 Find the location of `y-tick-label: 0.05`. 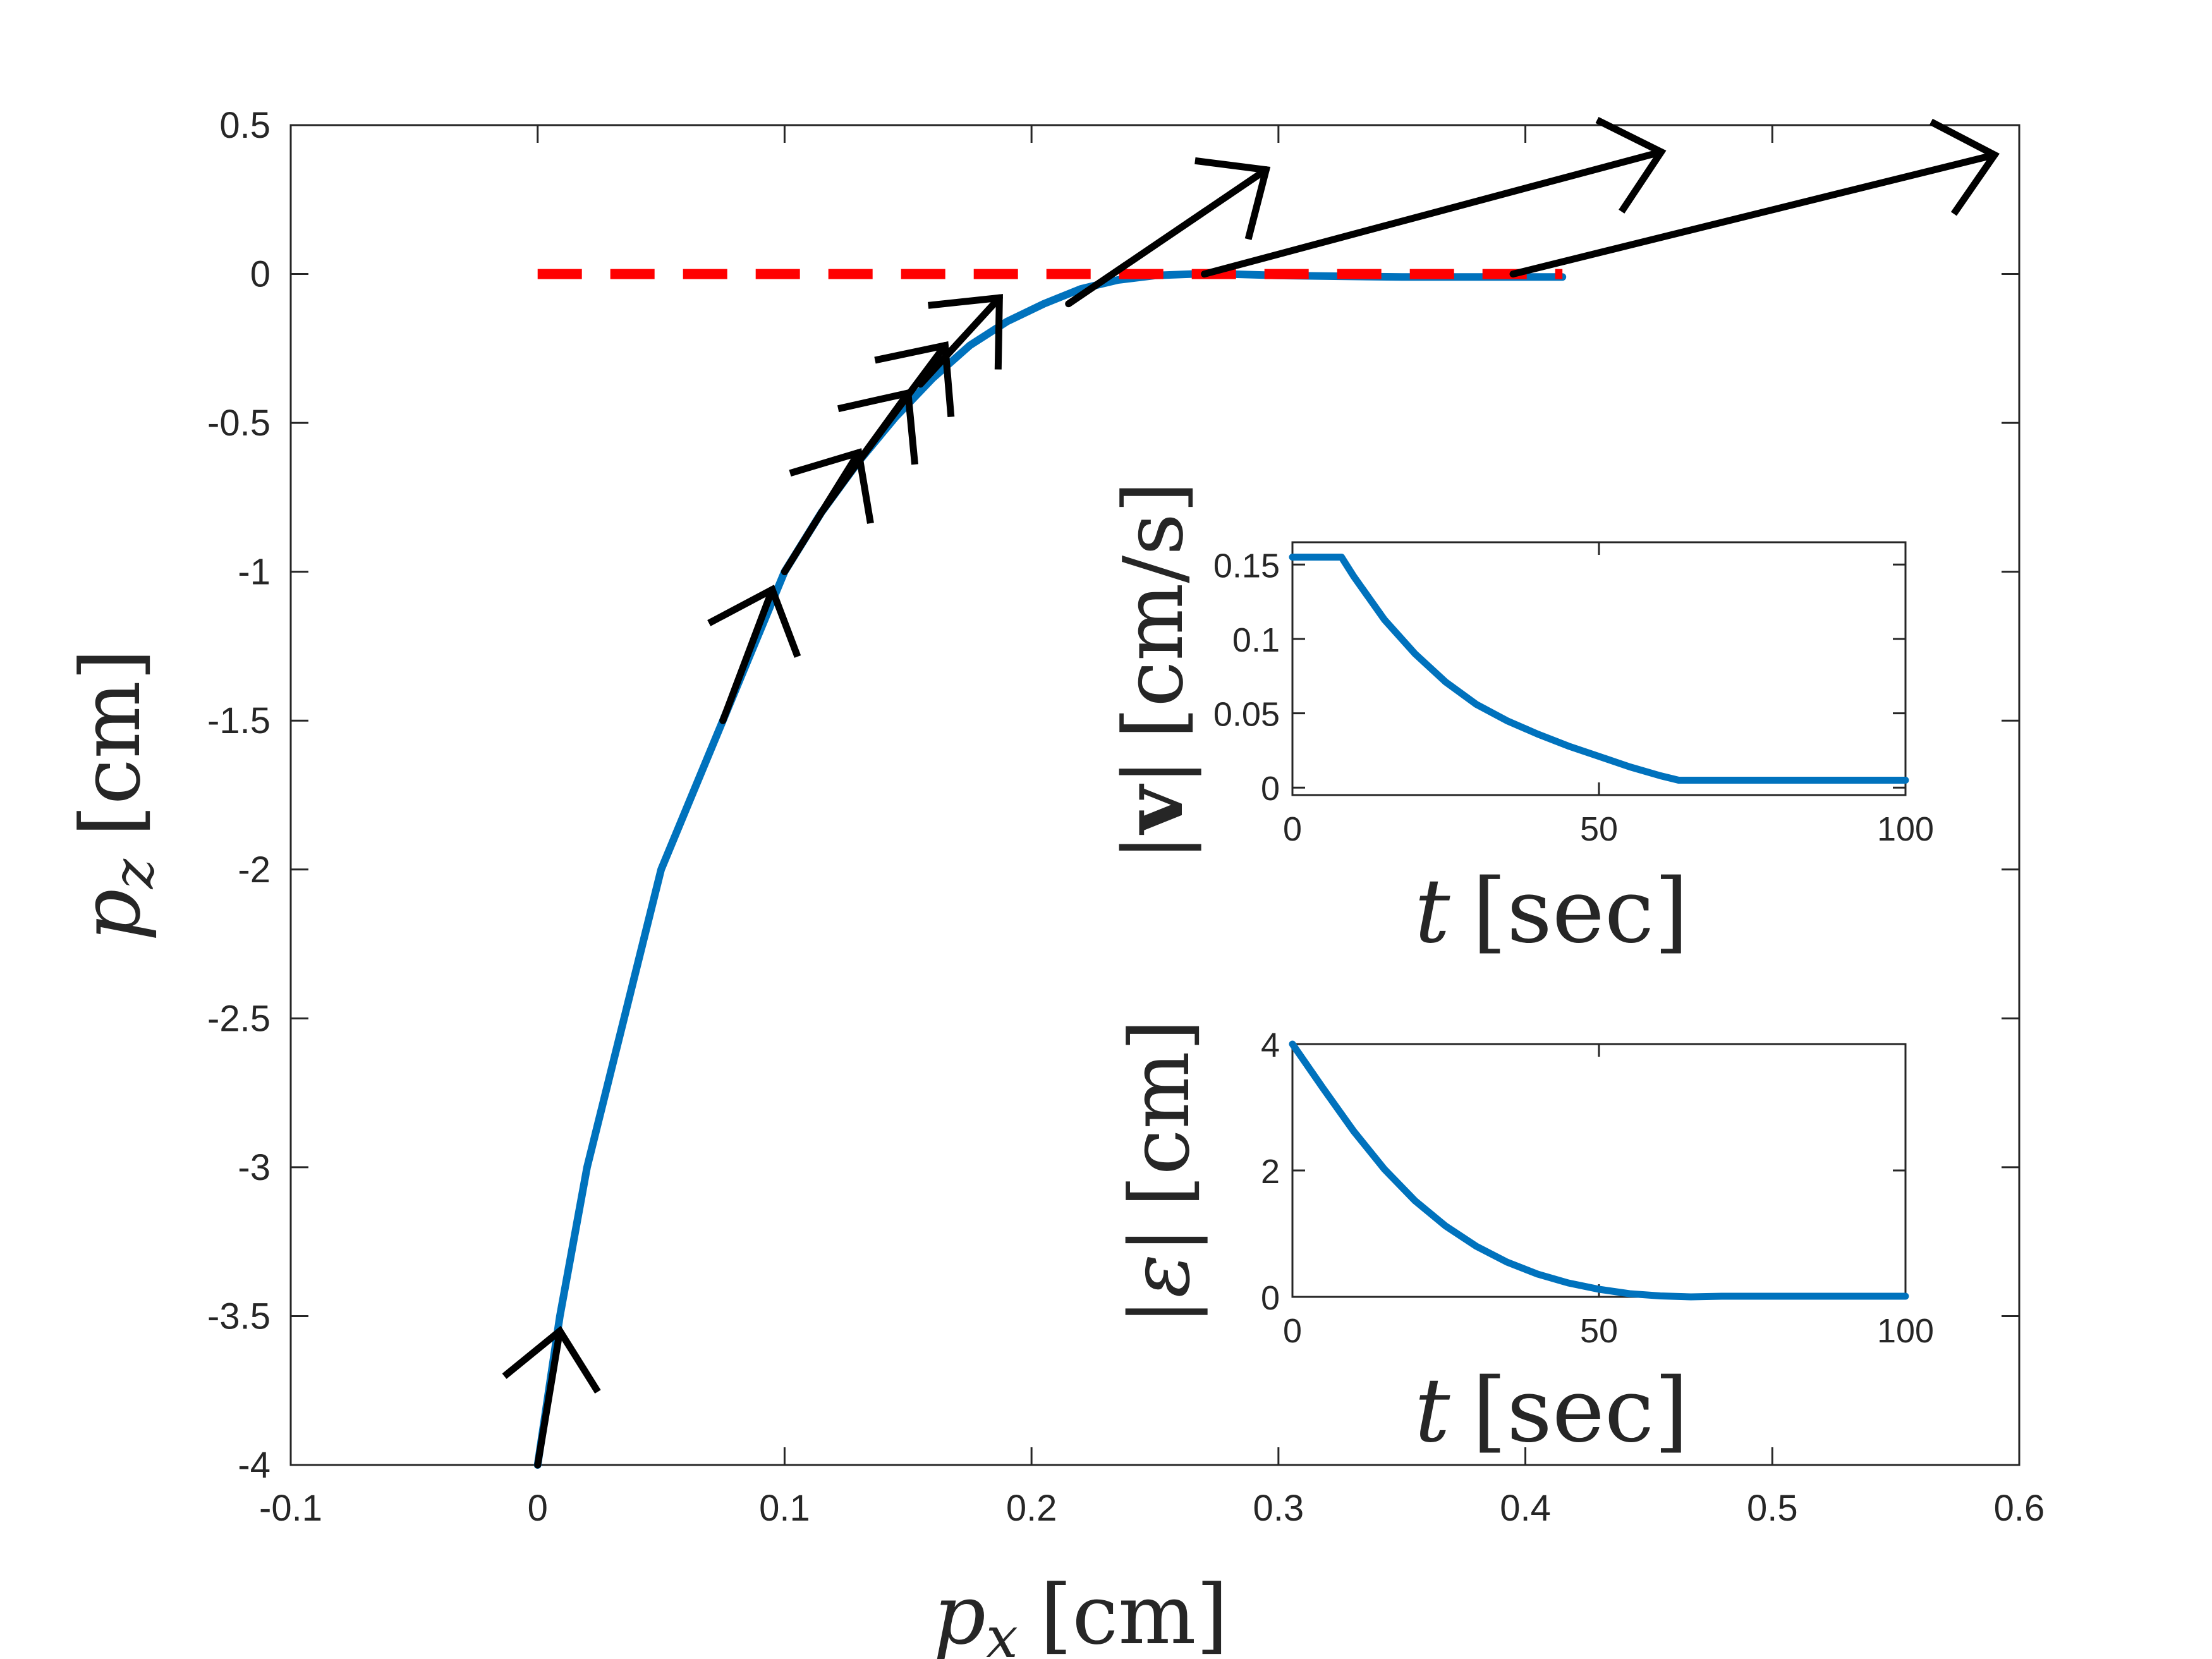

y-tick-label: 0.05 is located at coordinates (1246, 715).